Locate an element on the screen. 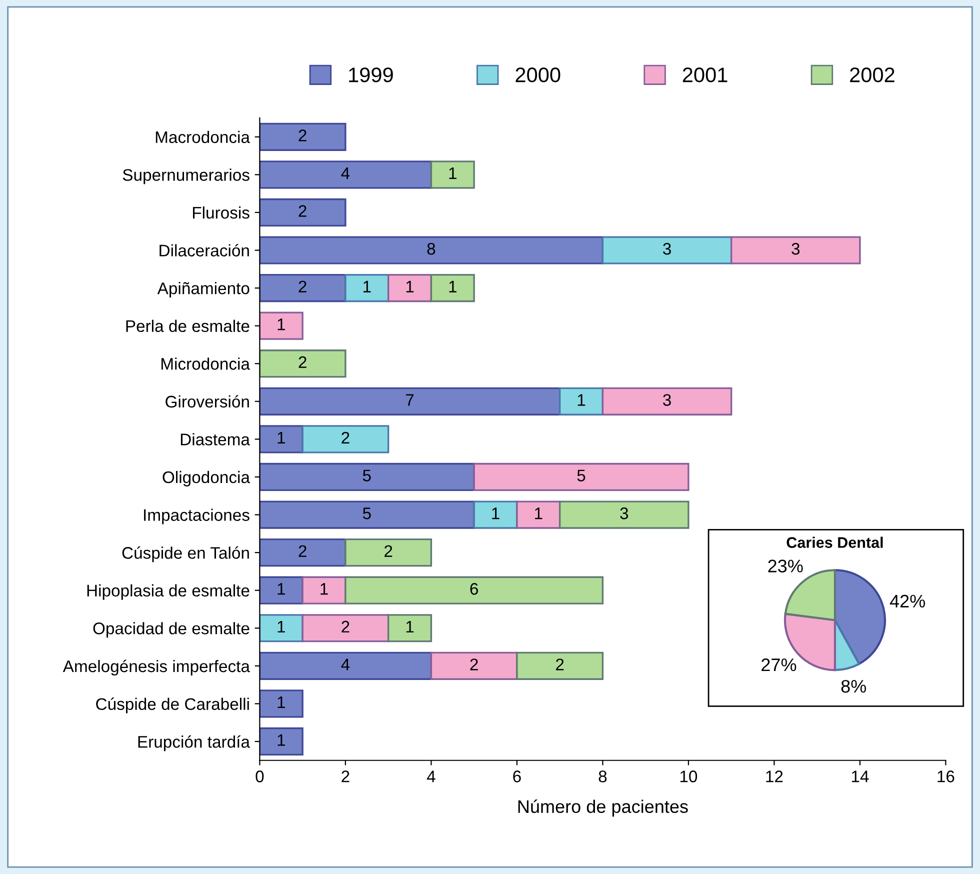  data-label: 7 is located at coordinates (410, 400).